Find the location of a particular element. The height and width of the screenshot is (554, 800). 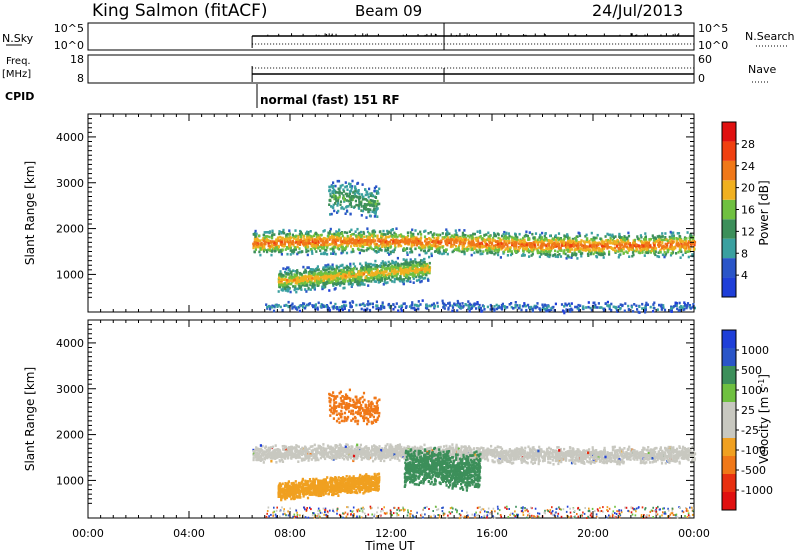

power-colorbar-swatch is located at coordinates (729, 209).